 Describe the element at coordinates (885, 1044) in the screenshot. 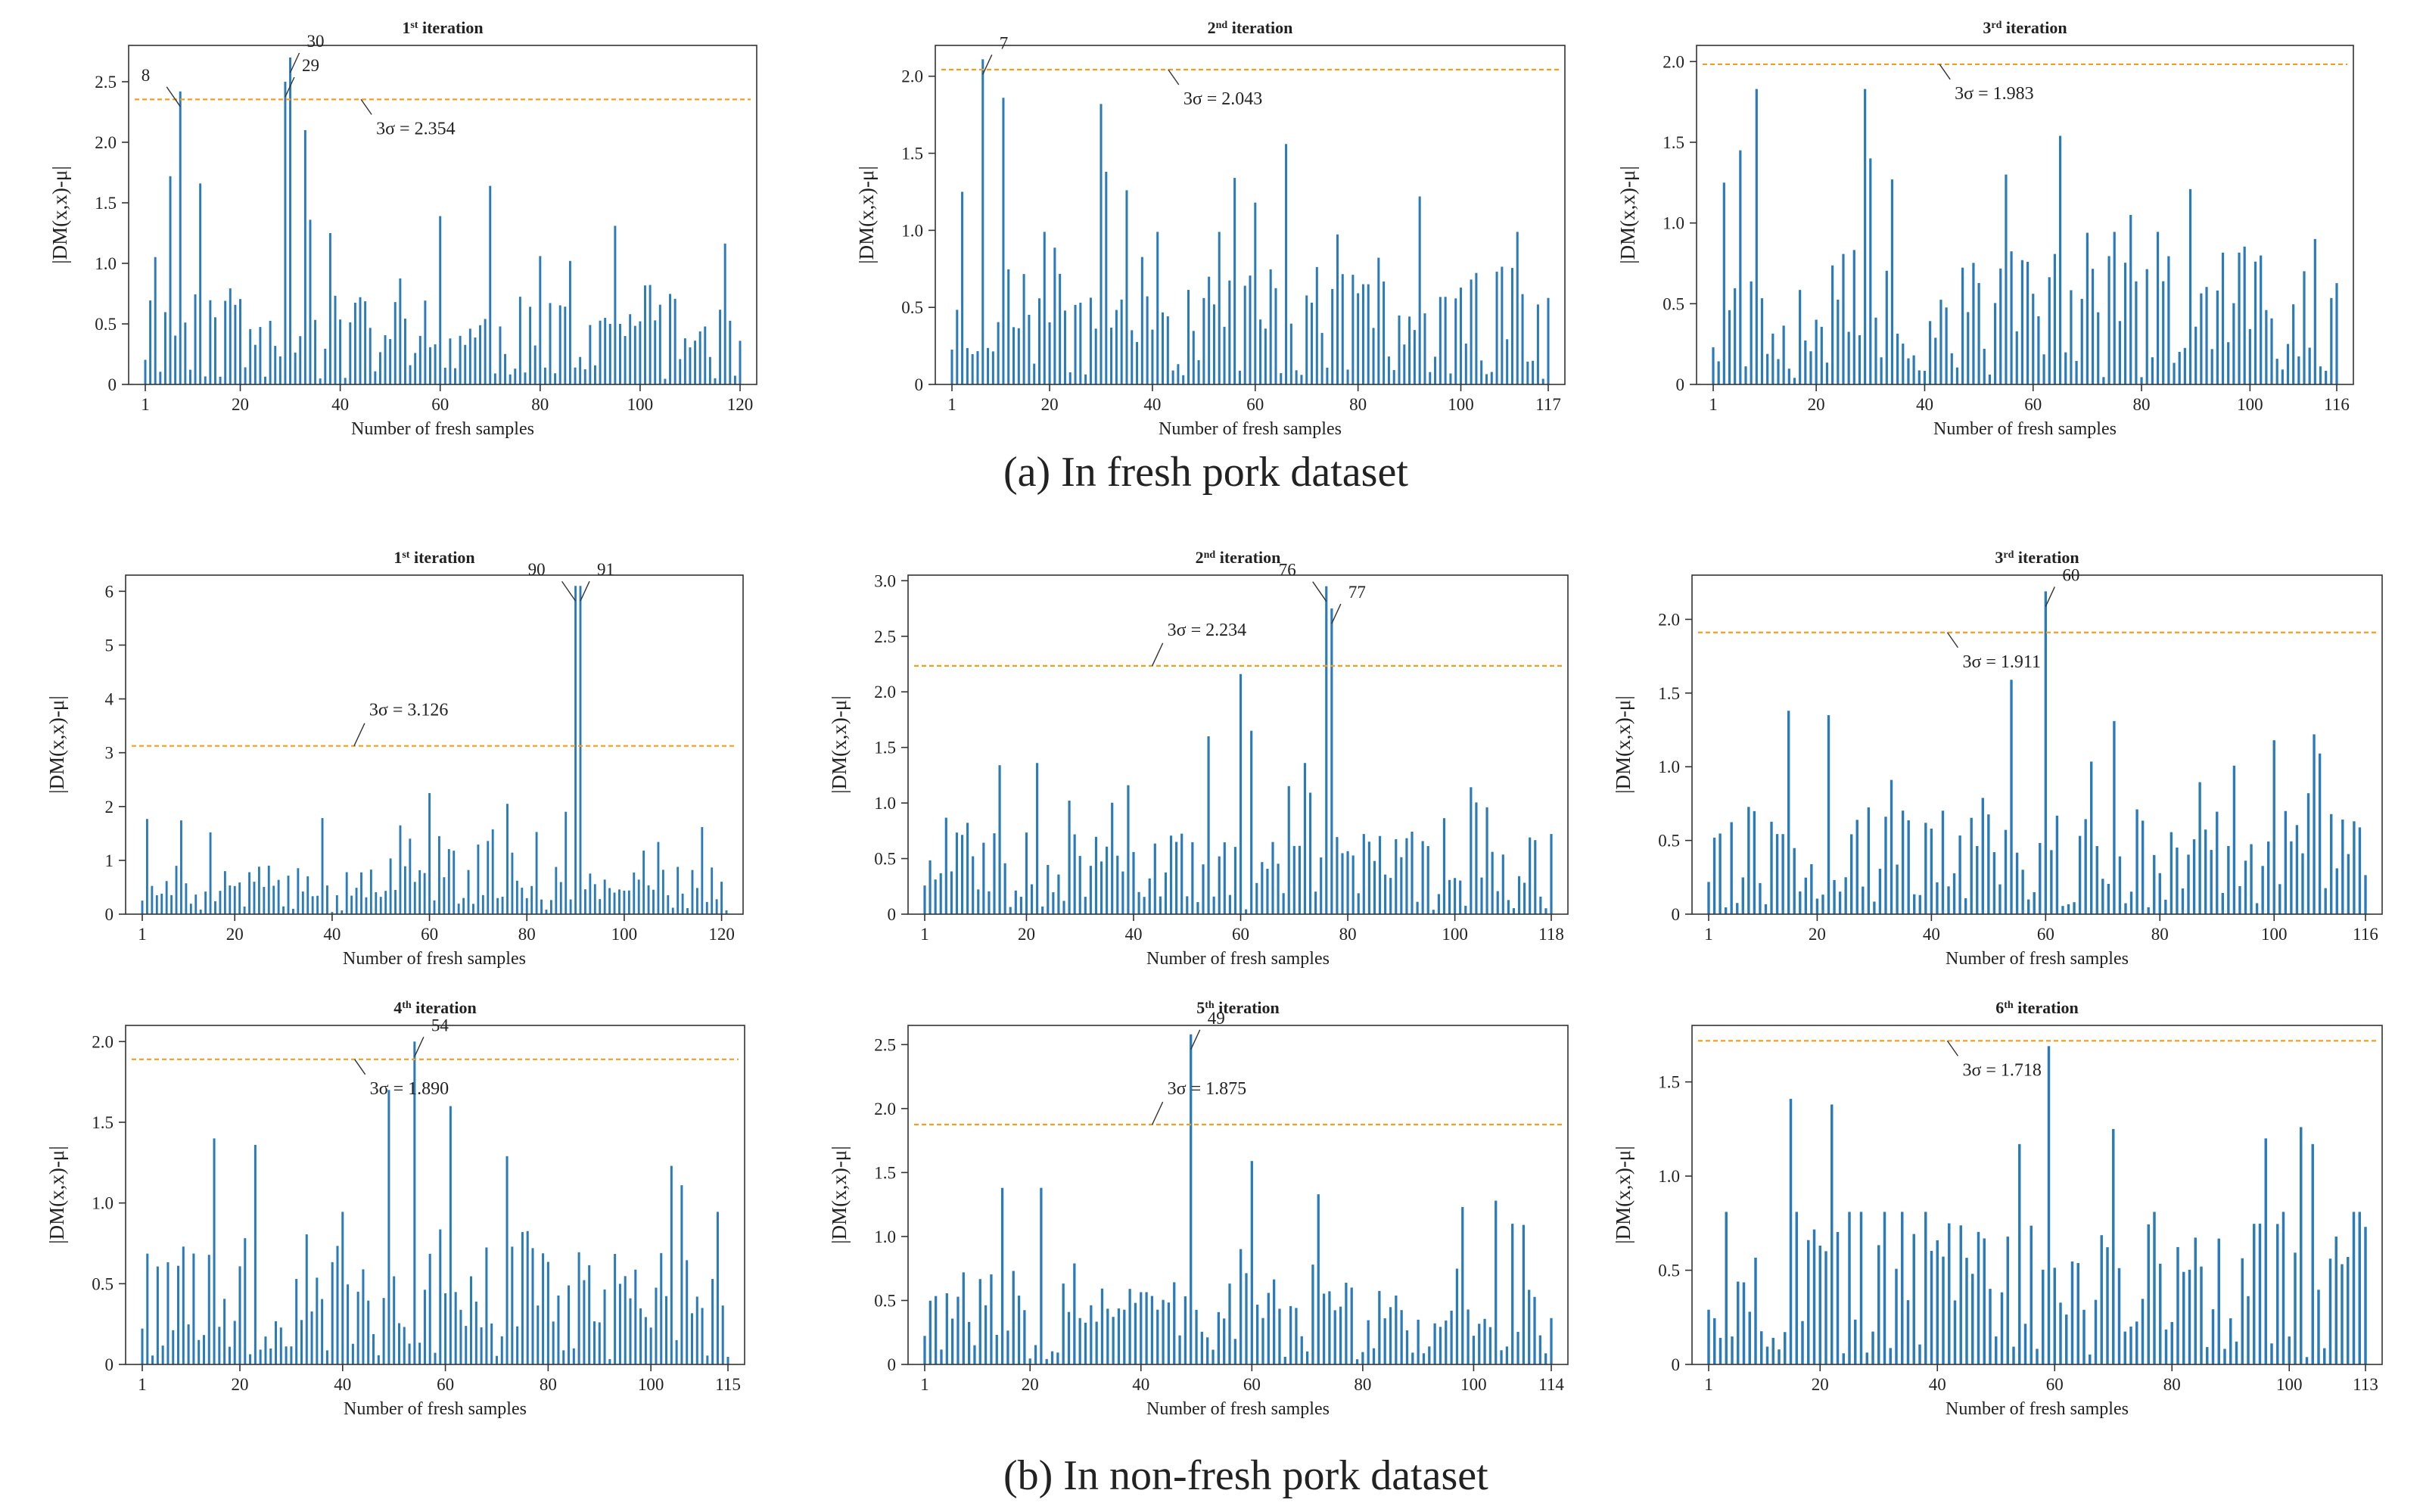

I see `y-tick-label: 2.5` at that location.